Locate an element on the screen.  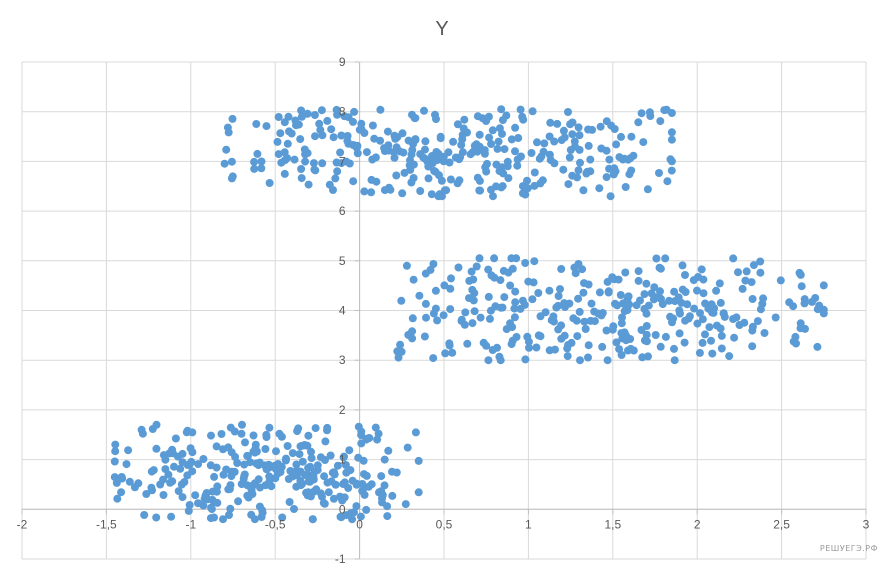
y-tick-label: 1 is located at coordinates (342, 460).